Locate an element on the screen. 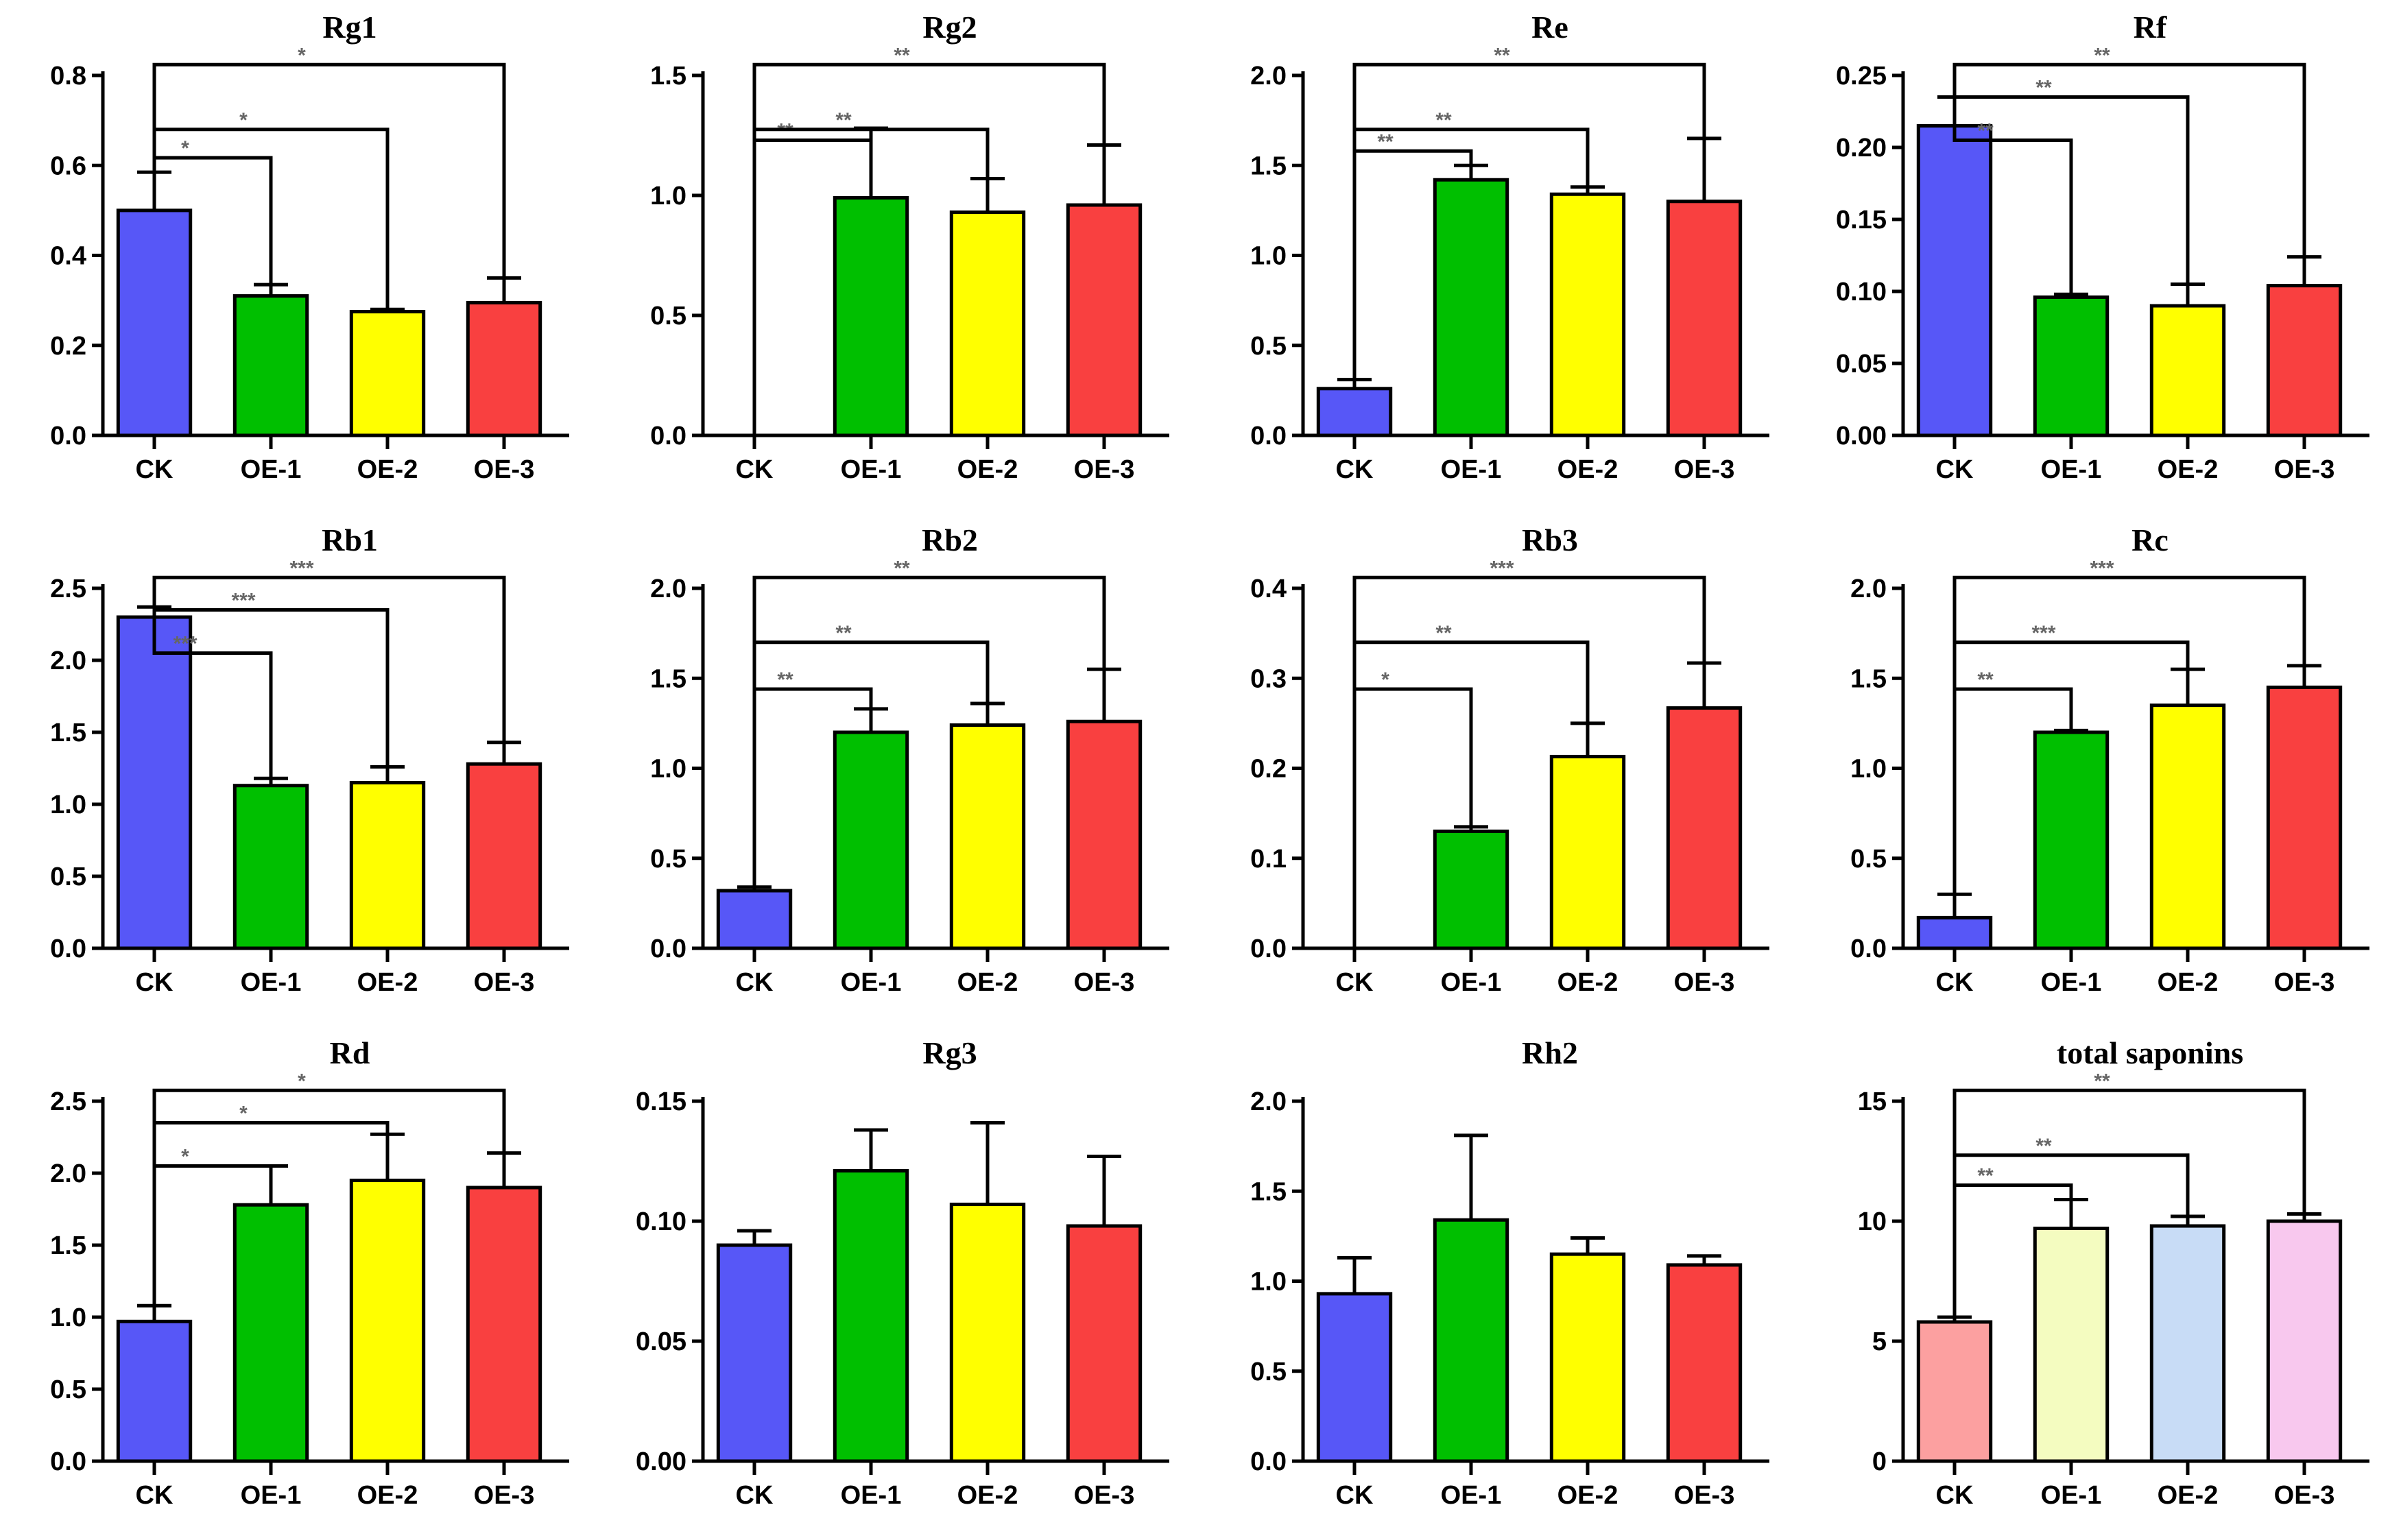  chart-title: Re is located at coordinates (1549, 27).